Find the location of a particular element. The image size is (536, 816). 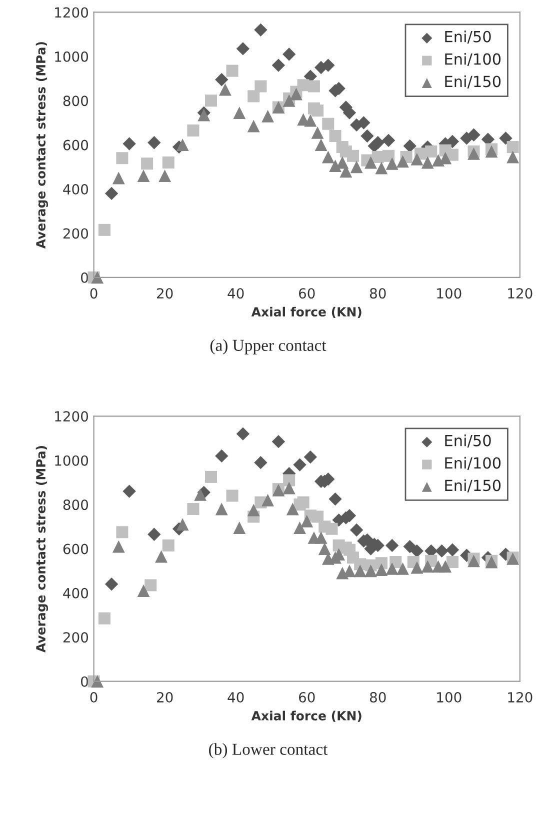

text: (a) Upper contact is located at coordinates (268, 346).